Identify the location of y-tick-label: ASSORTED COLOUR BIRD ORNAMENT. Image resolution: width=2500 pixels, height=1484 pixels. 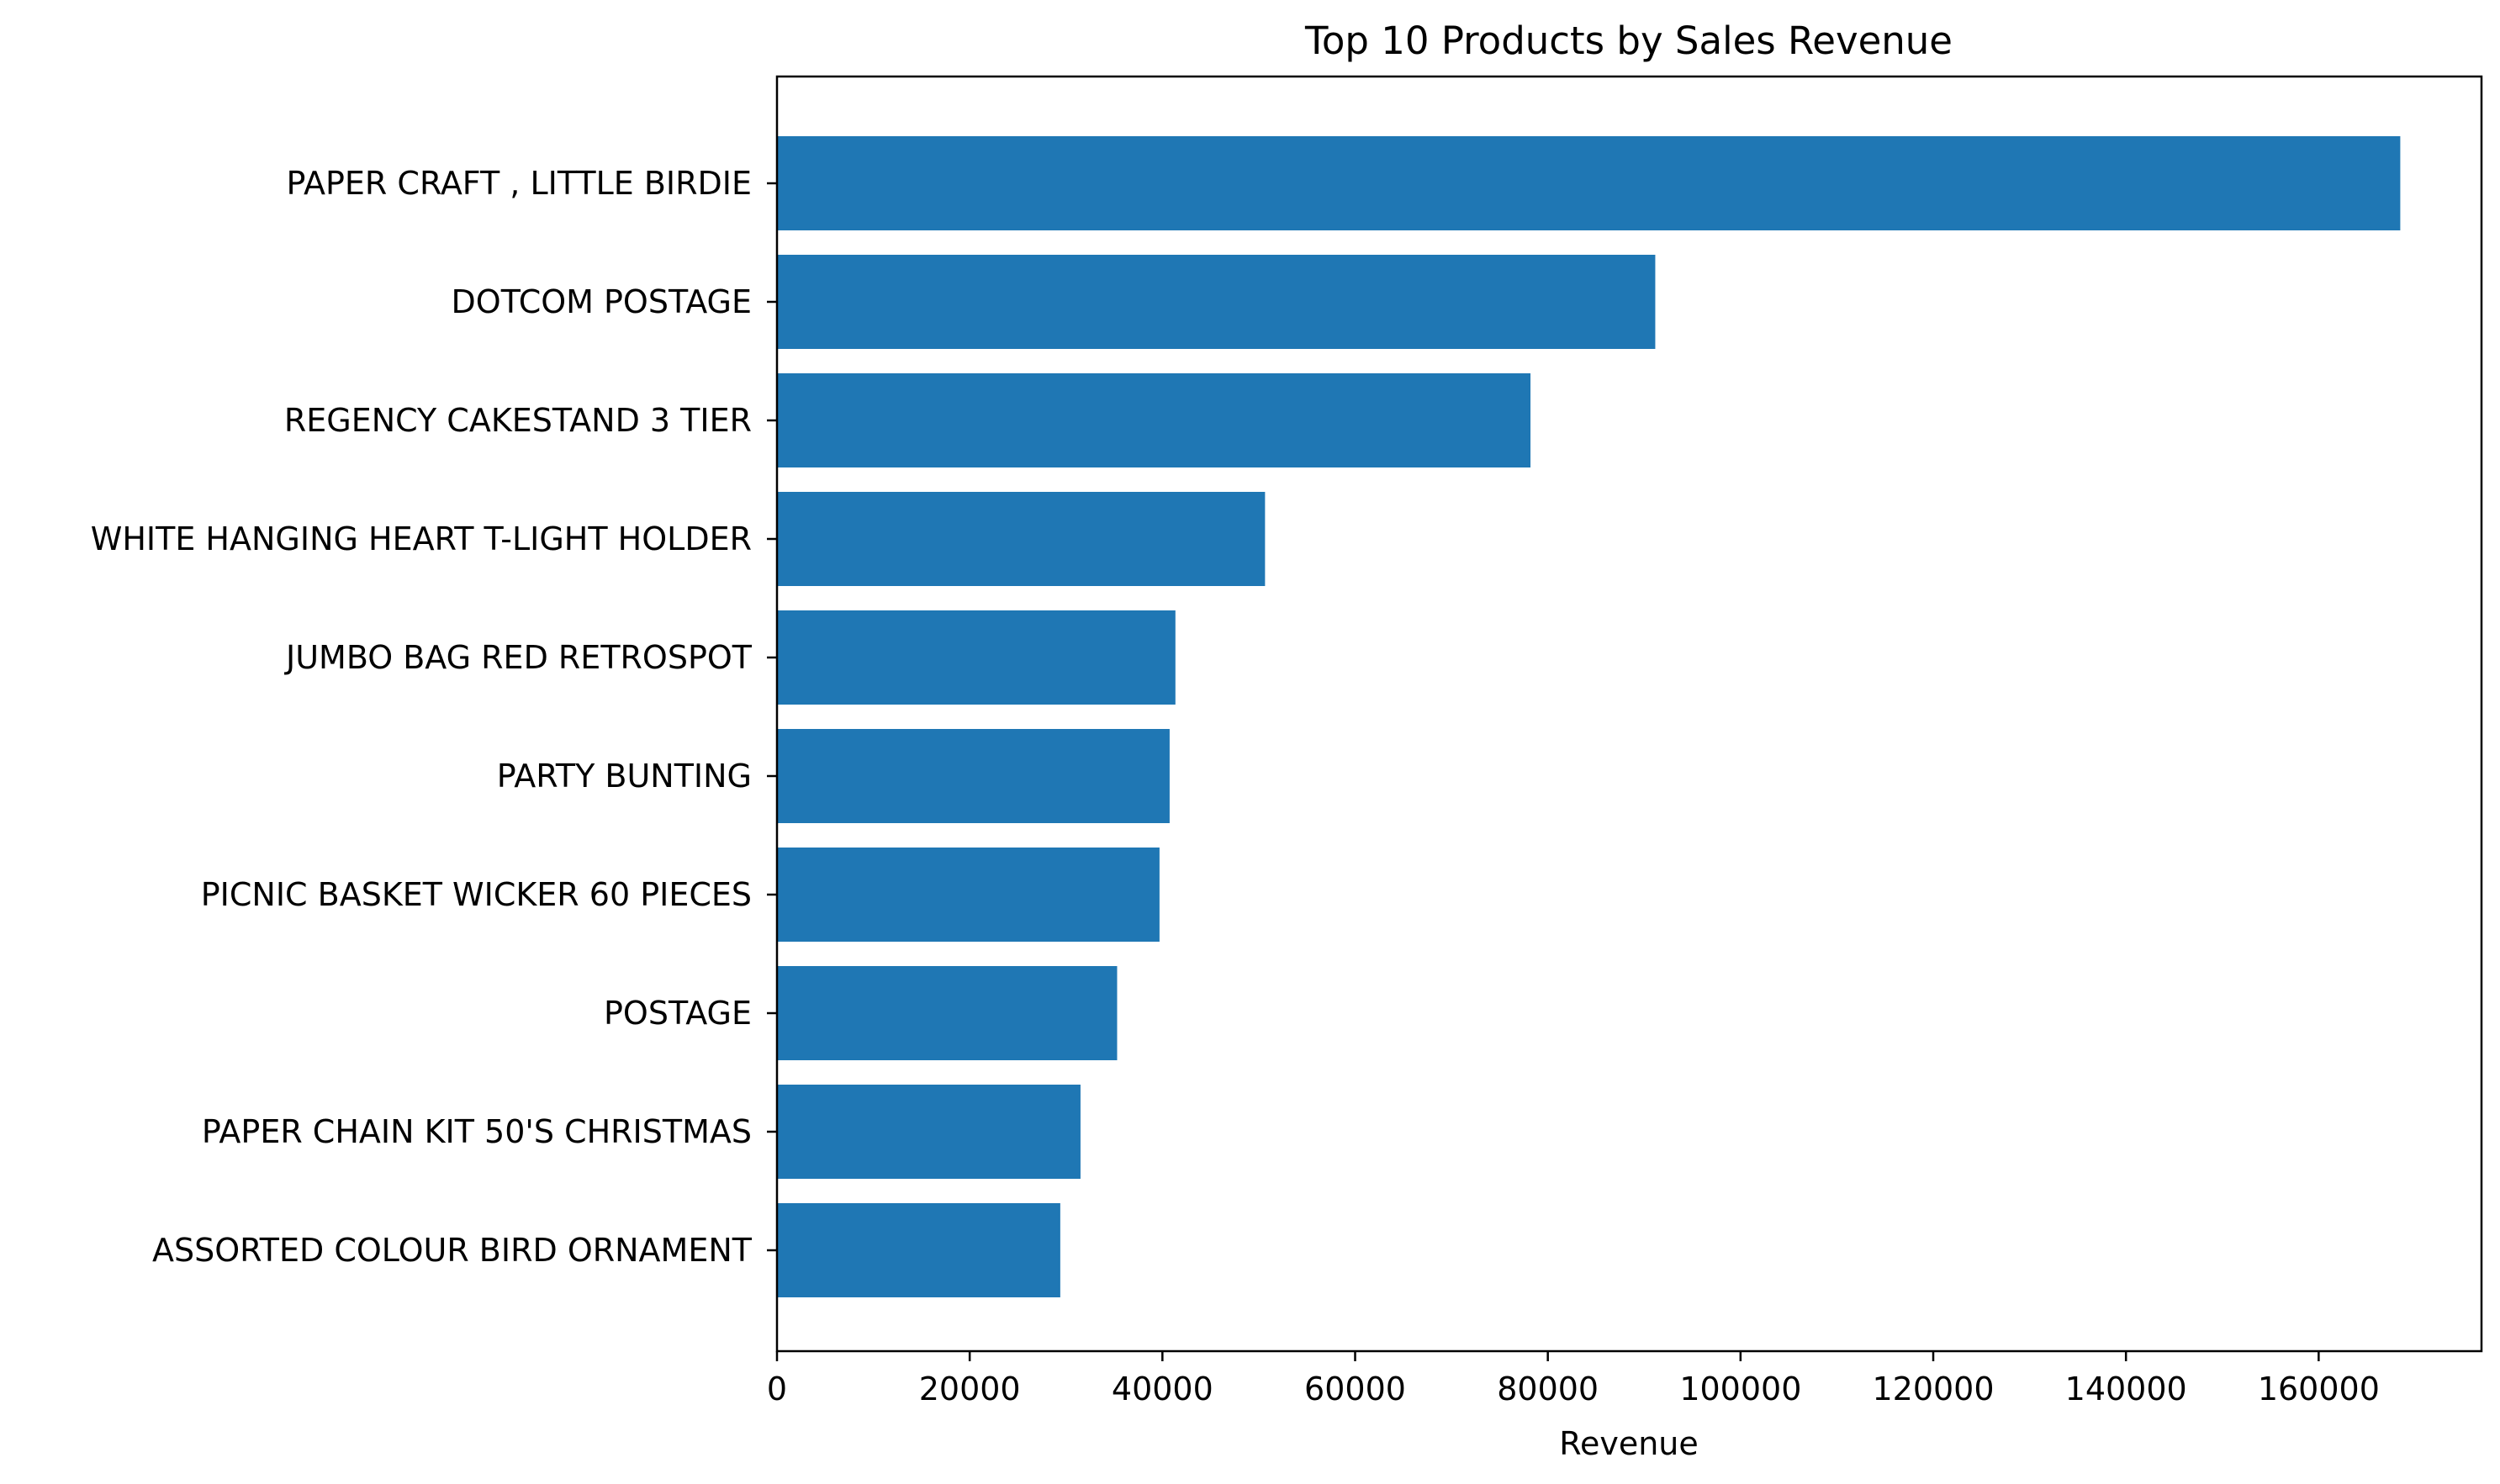
(453, 1250).